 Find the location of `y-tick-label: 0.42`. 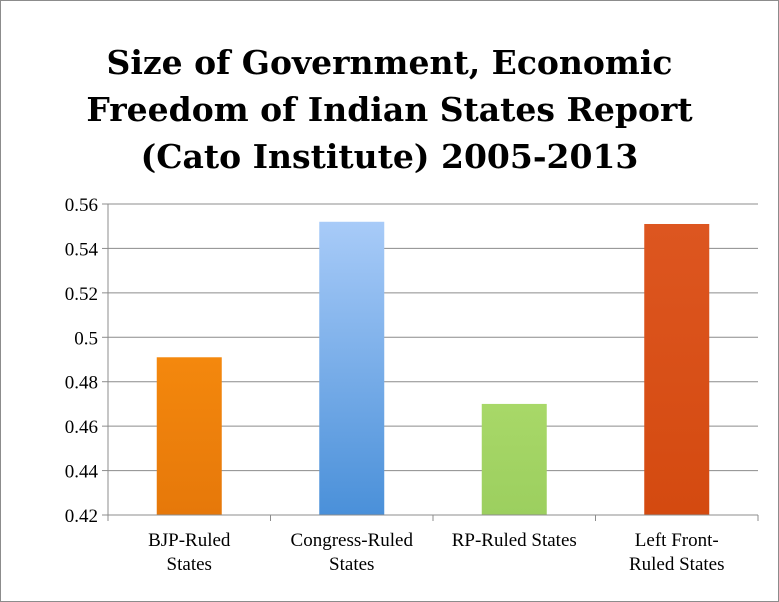

y-tick-label: 0.42 is located at coordinates (81, 516).